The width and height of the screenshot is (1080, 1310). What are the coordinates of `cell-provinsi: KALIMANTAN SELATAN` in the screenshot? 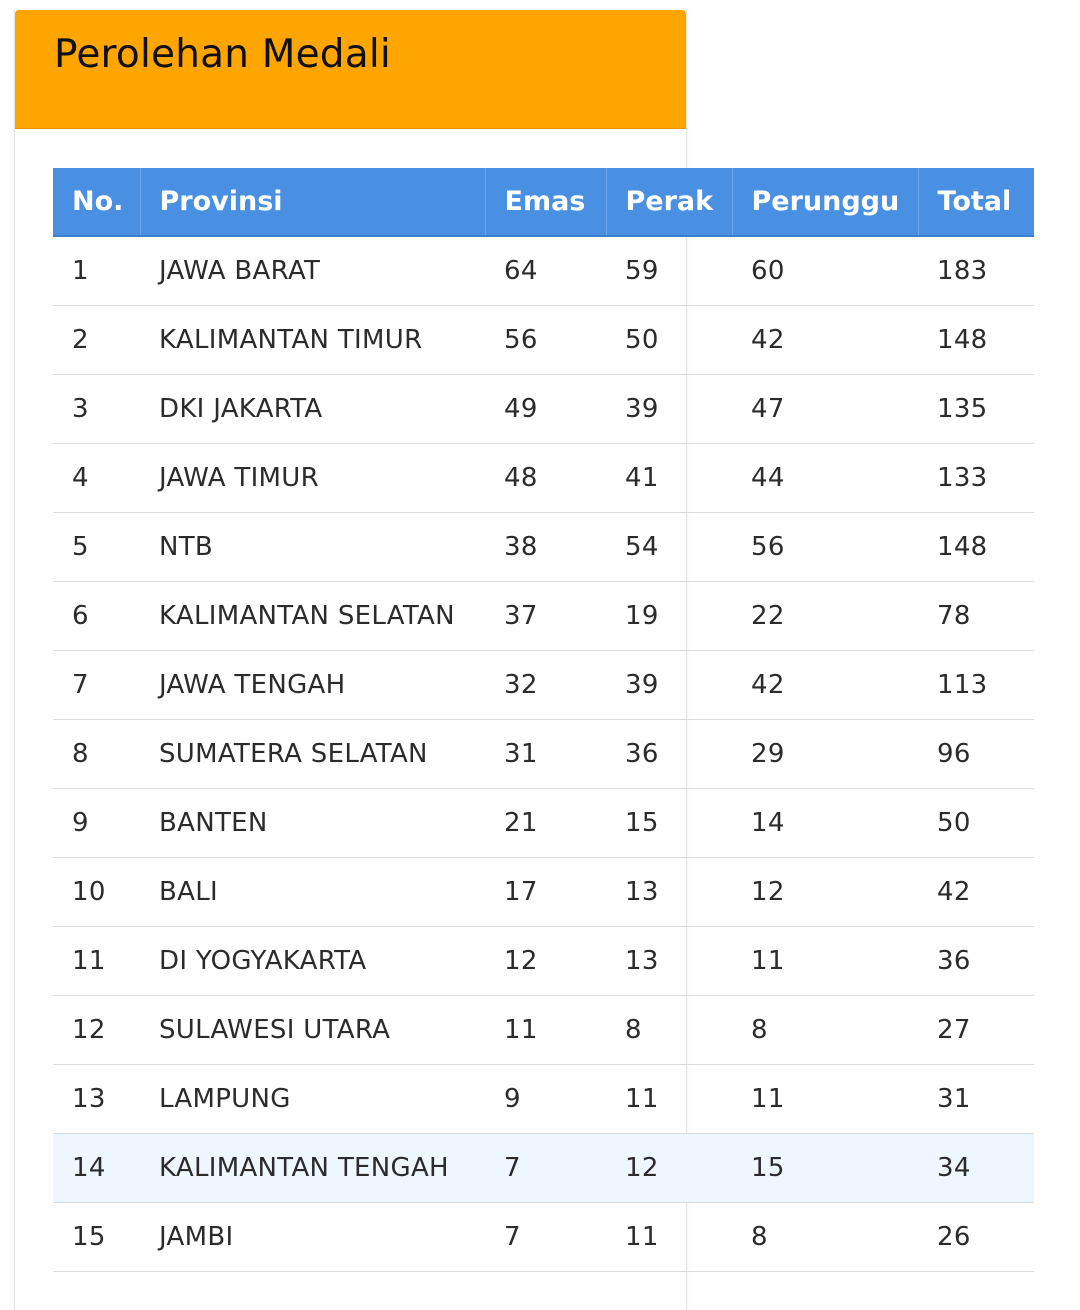 It's located at (312, 616).